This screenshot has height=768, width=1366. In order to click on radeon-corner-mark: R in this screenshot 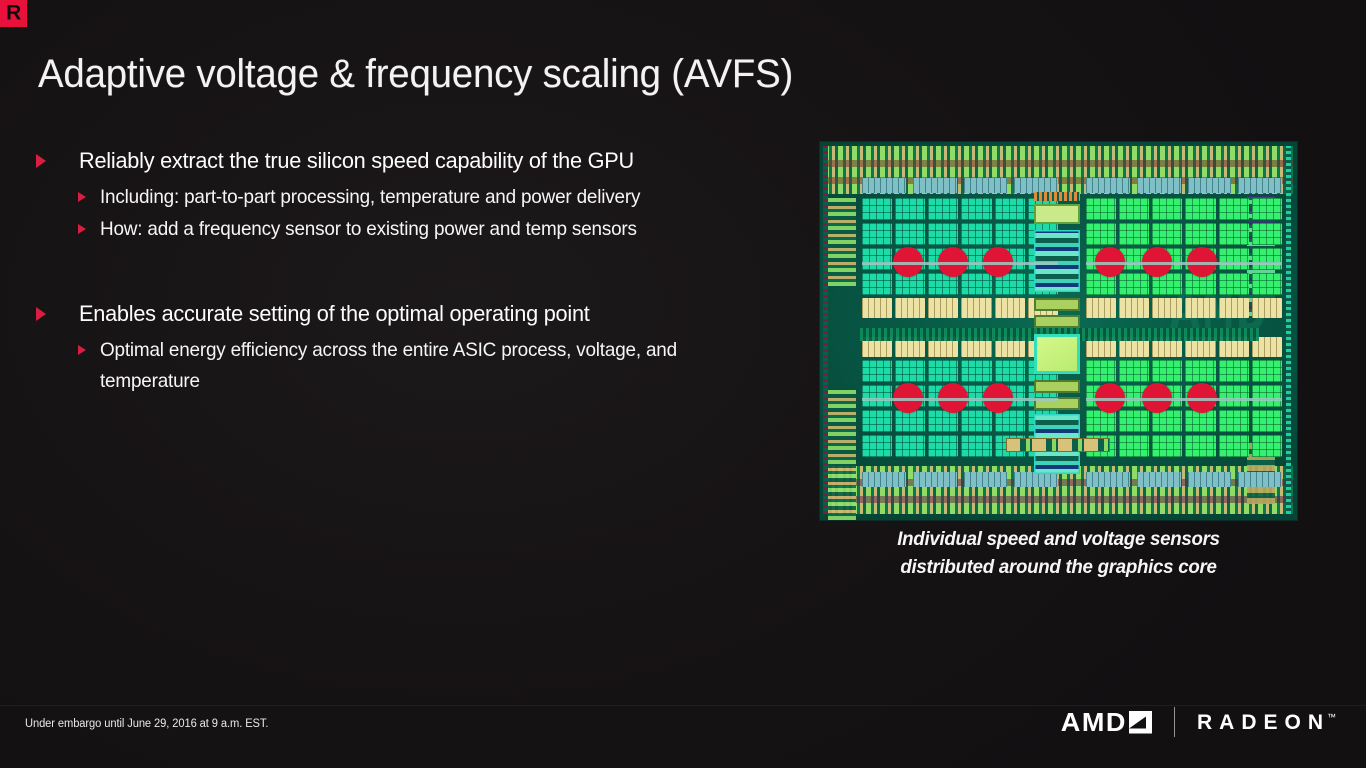, I will do `click(13, 13)`.